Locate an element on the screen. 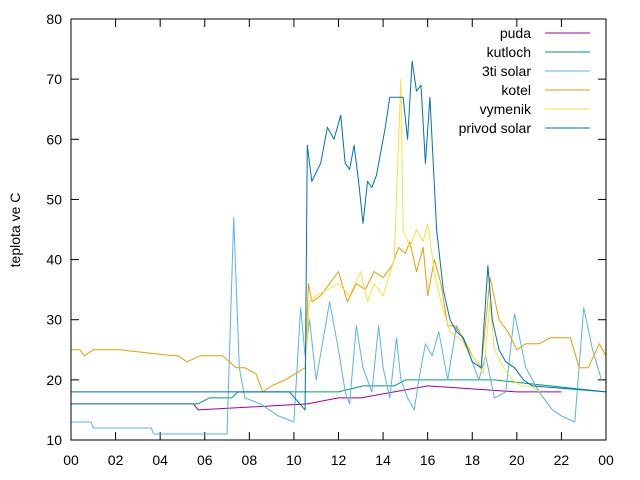  legend-label: vymenik is located at coordinates (506, 109).